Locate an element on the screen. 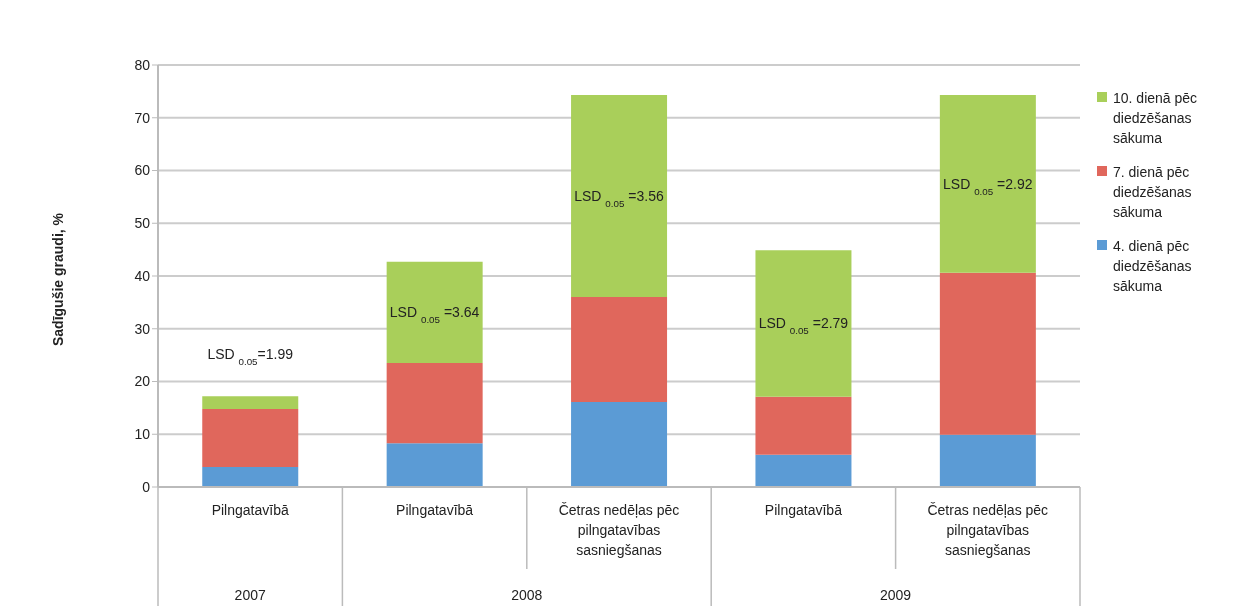 The width and height of the screenshot is (1245, 614). y-tick-label: 30 is located at coordinates (142, 328).